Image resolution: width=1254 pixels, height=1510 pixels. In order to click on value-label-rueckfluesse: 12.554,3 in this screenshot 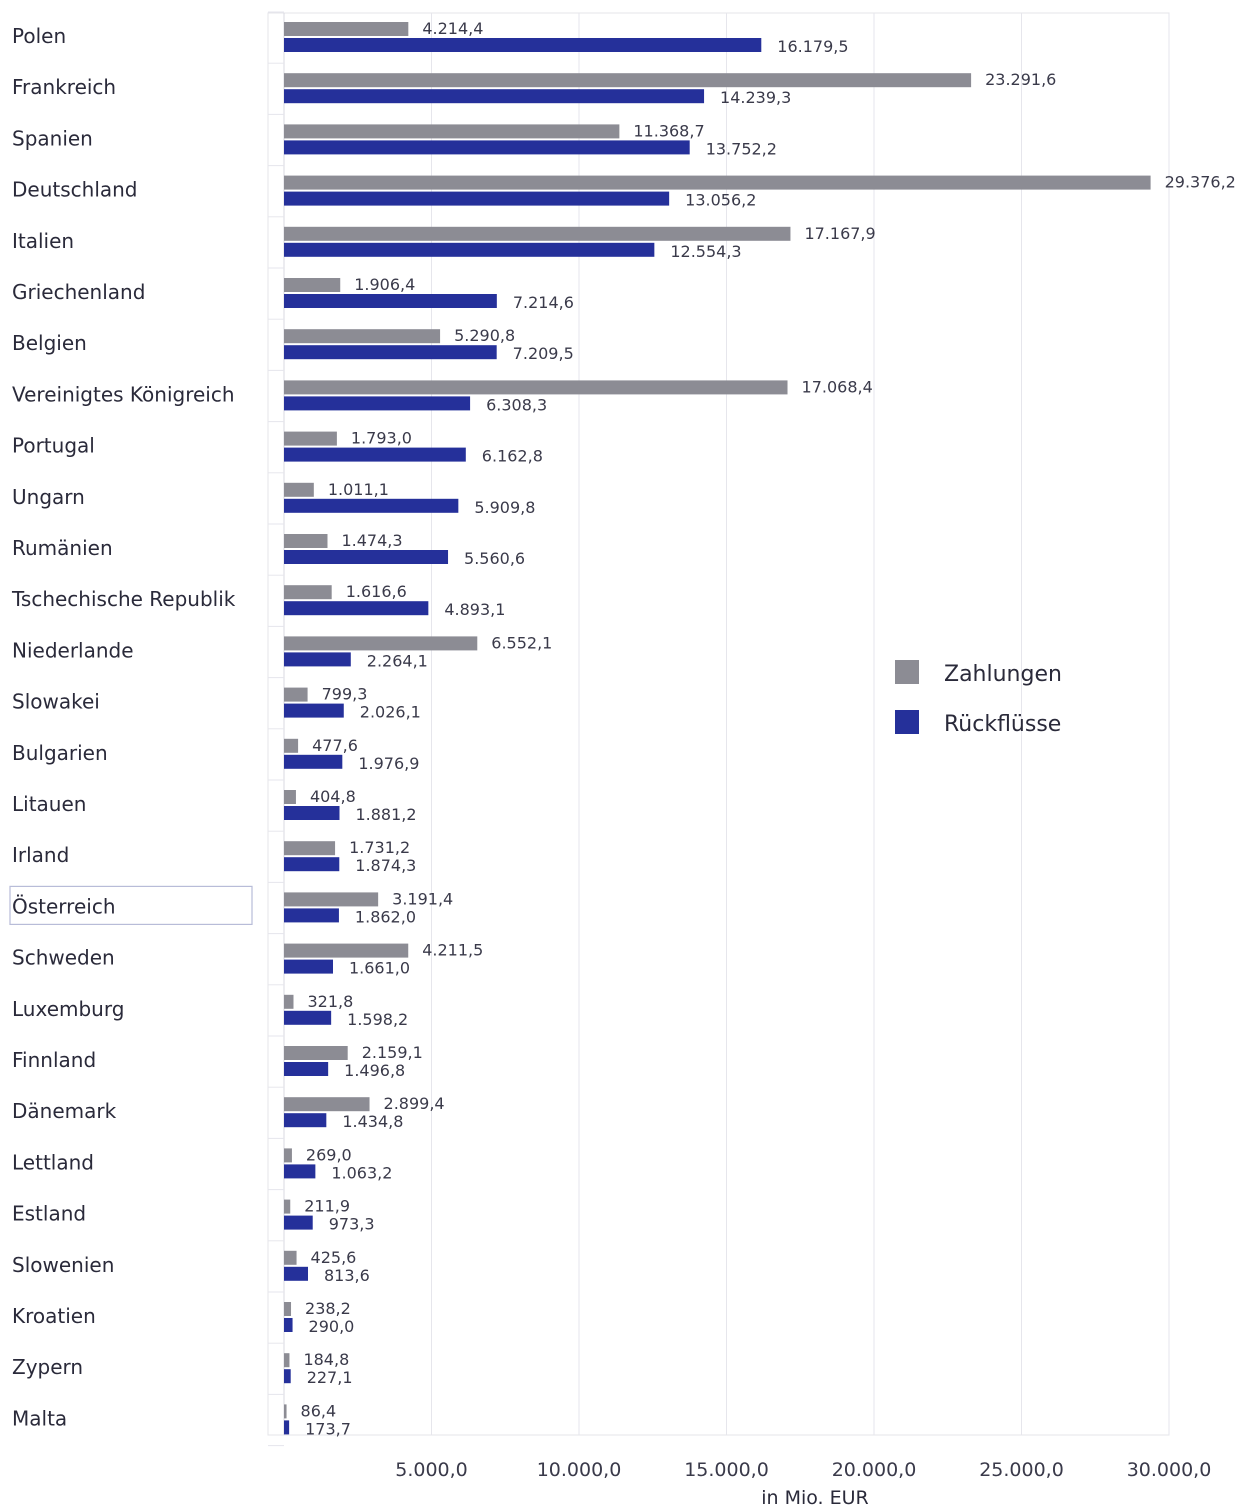, I will do `click(705, 251)`.